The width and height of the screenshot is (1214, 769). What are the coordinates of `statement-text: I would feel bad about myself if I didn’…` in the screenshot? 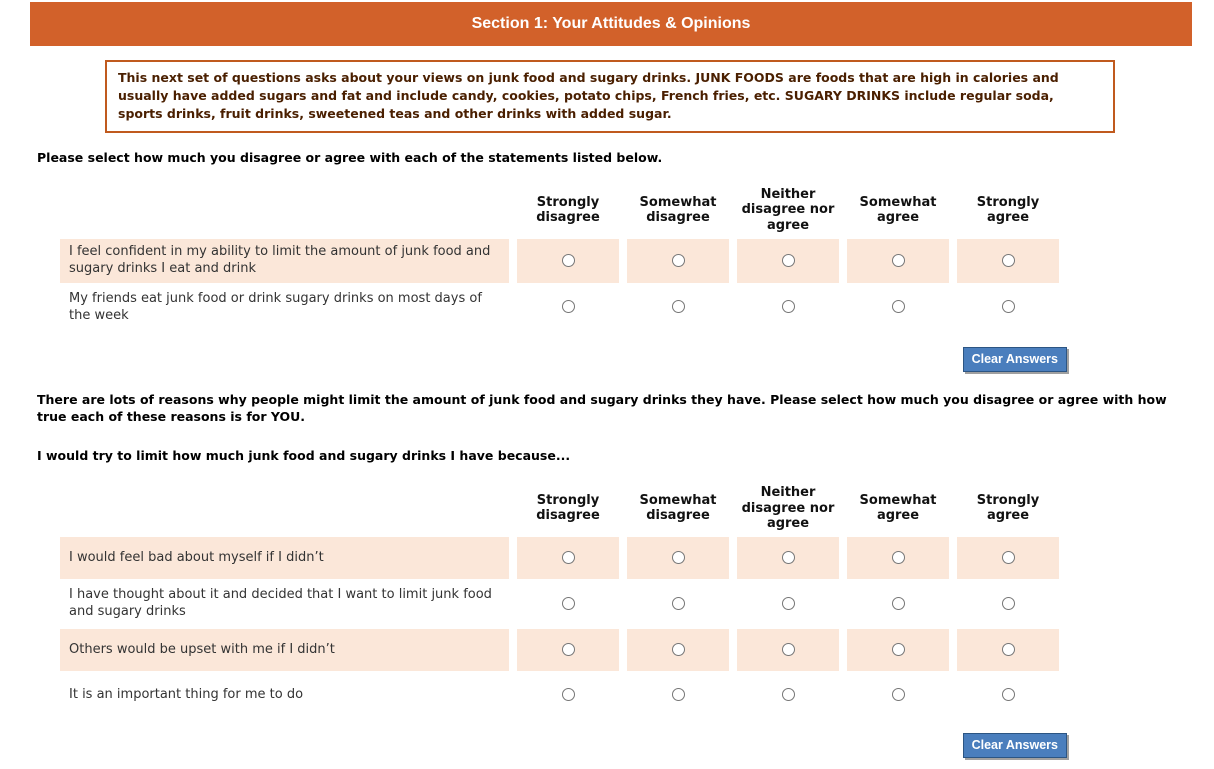 It's located at (284, 558).